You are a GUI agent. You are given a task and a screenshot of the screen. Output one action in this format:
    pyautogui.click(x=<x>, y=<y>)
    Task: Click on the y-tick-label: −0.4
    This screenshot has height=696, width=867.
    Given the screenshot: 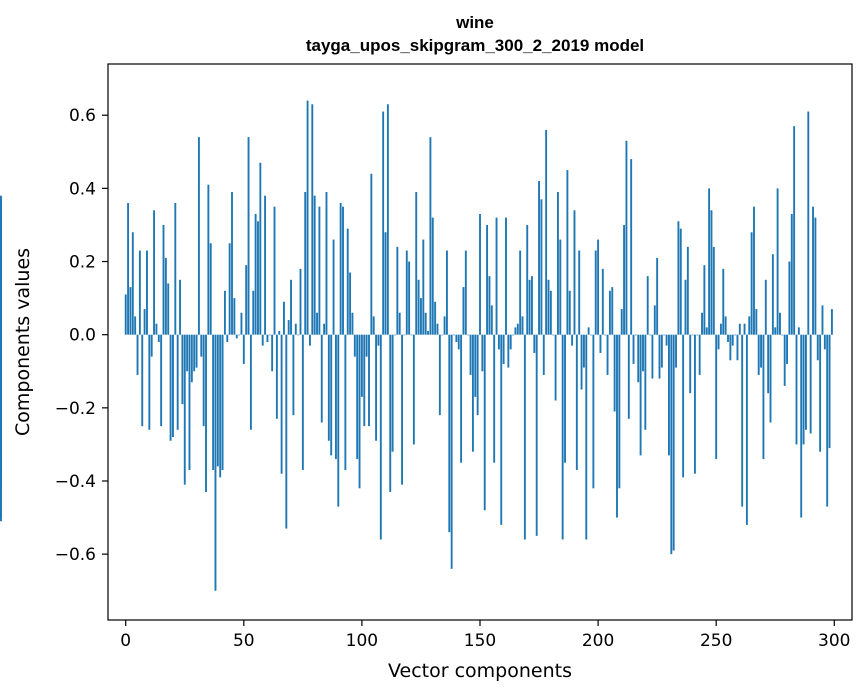 What is the action you would take?
    pyautogui.click(x=75, y=482)
    